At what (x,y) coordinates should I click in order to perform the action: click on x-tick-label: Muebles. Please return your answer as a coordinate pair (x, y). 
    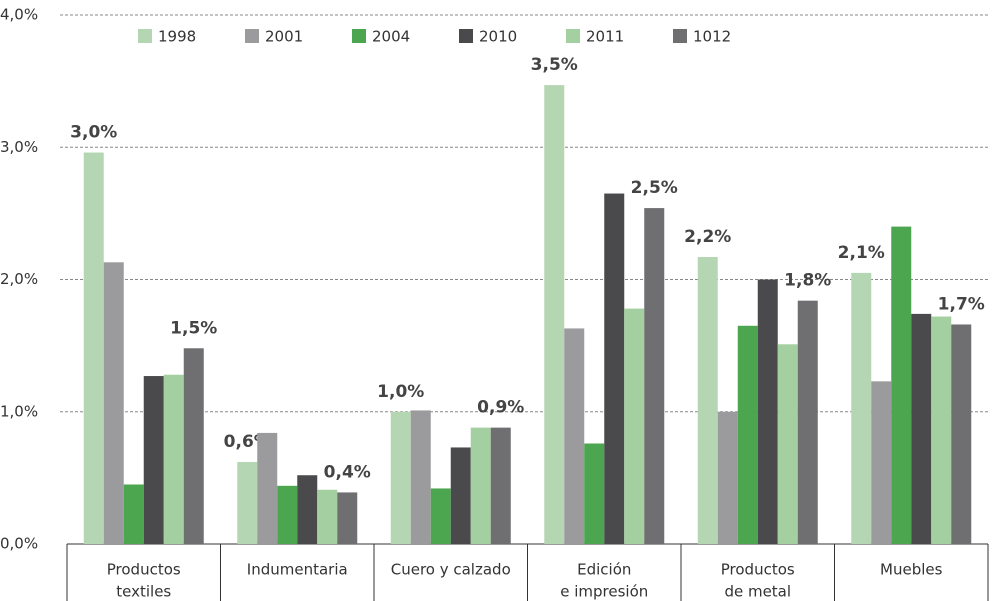
    Looking at the image, I should click on (911, 570).